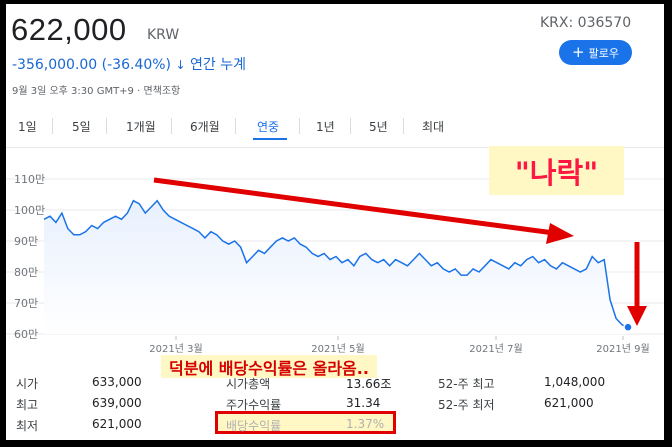  Describe the element at coordinates (26, 241) in the screenshot. I see `y-tick-label: 90만` at that location.